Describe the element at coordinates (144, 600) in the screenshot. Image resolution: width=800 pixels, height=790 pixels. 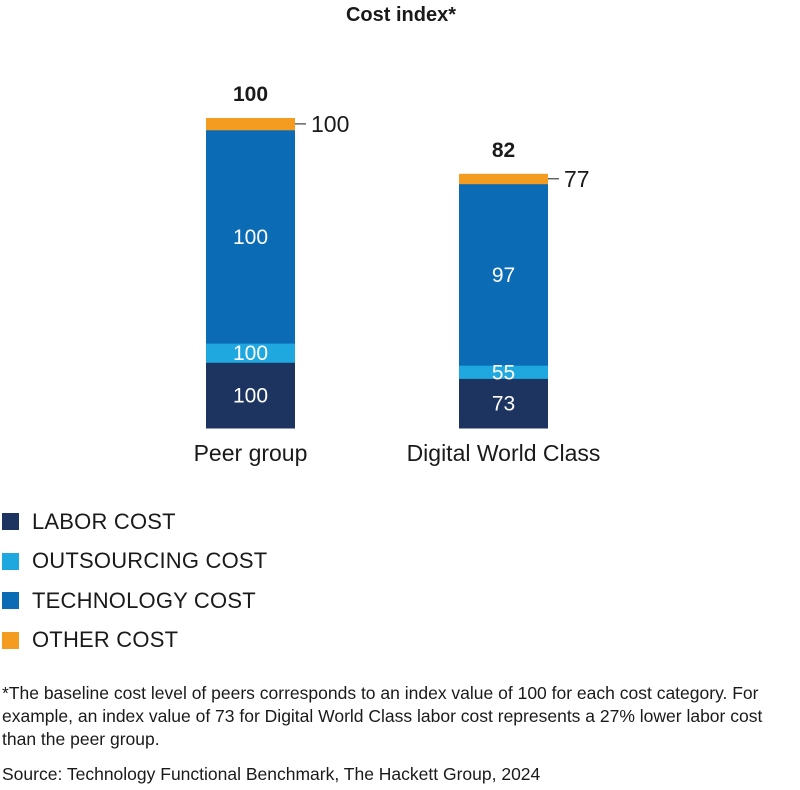
I see `legend-label-technology: TECHNOLOGY COST` at that location.